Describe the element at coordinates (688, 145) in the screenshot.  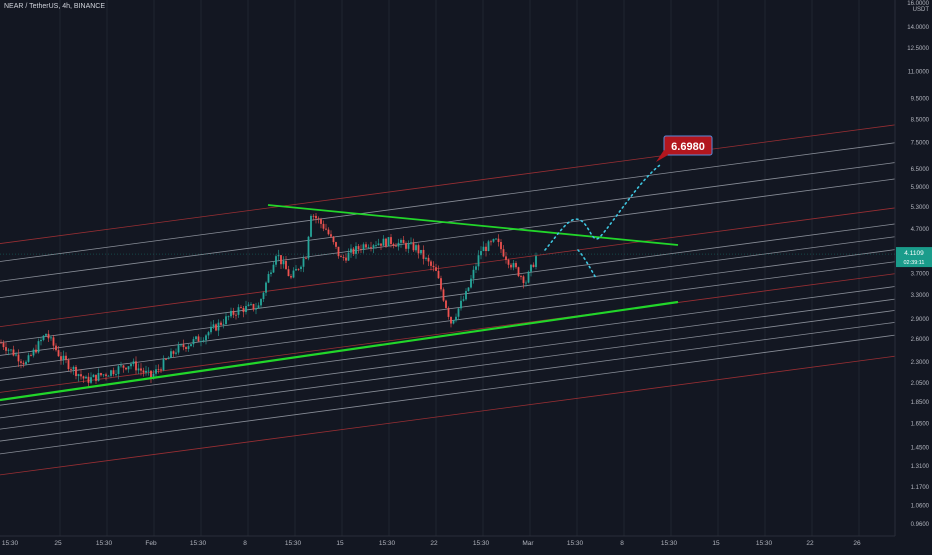
I see `target-badge` at that location.